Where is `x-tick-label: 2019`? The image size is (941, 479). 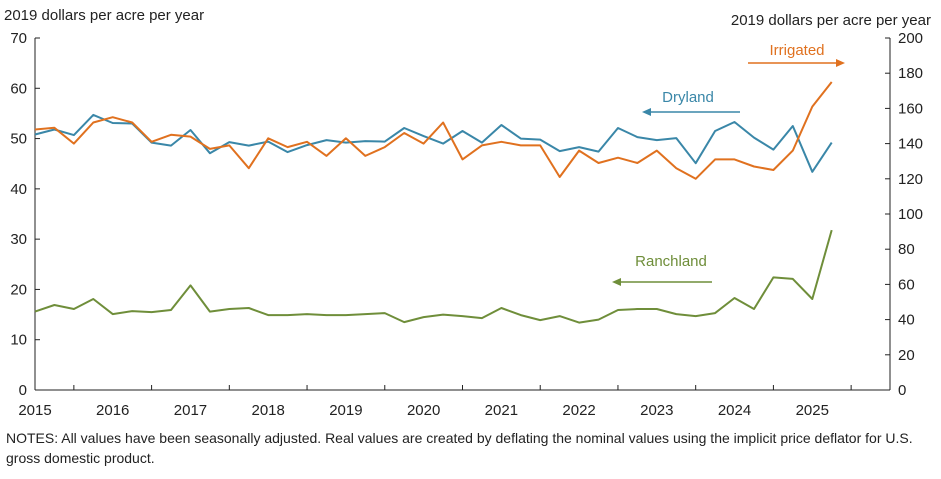
x-tick-label: 2019 is located at coordinates (345, 410).